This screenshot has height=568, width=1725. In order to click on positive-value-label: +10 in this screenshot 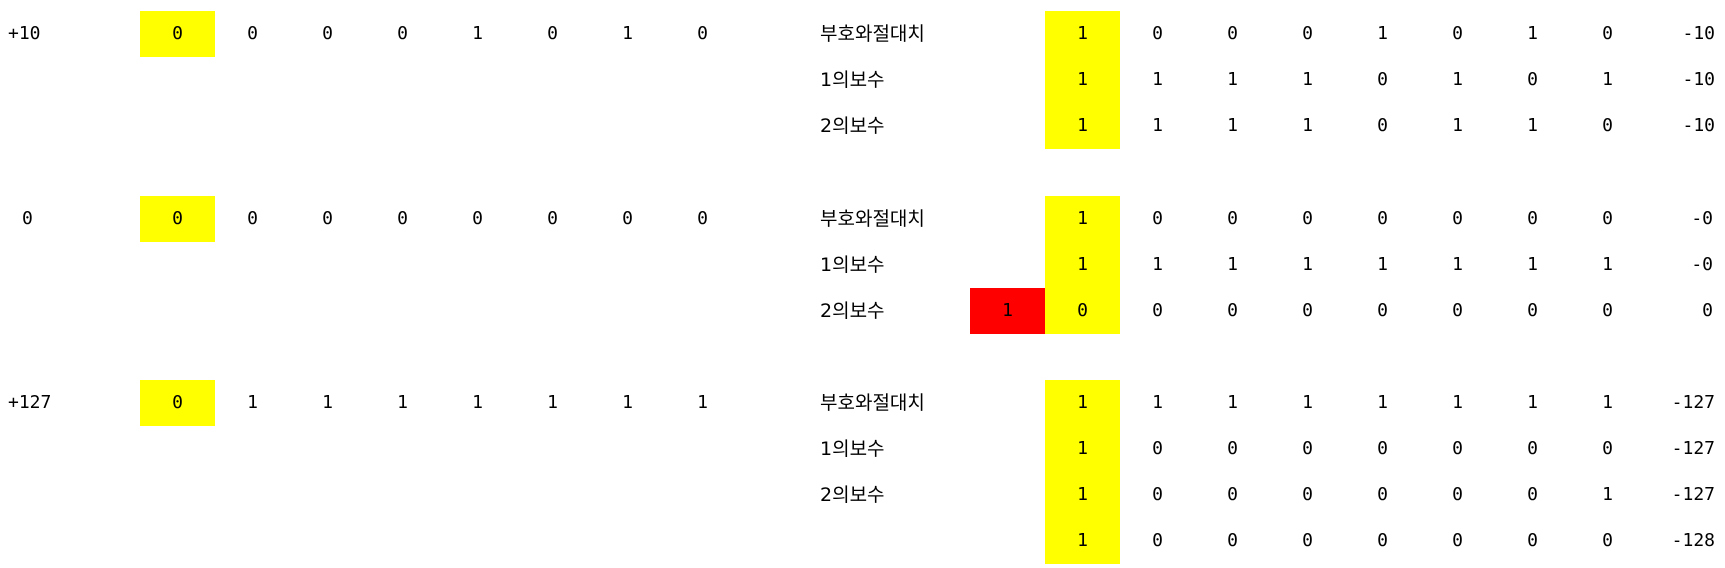, I will do `click(24, 33)`.